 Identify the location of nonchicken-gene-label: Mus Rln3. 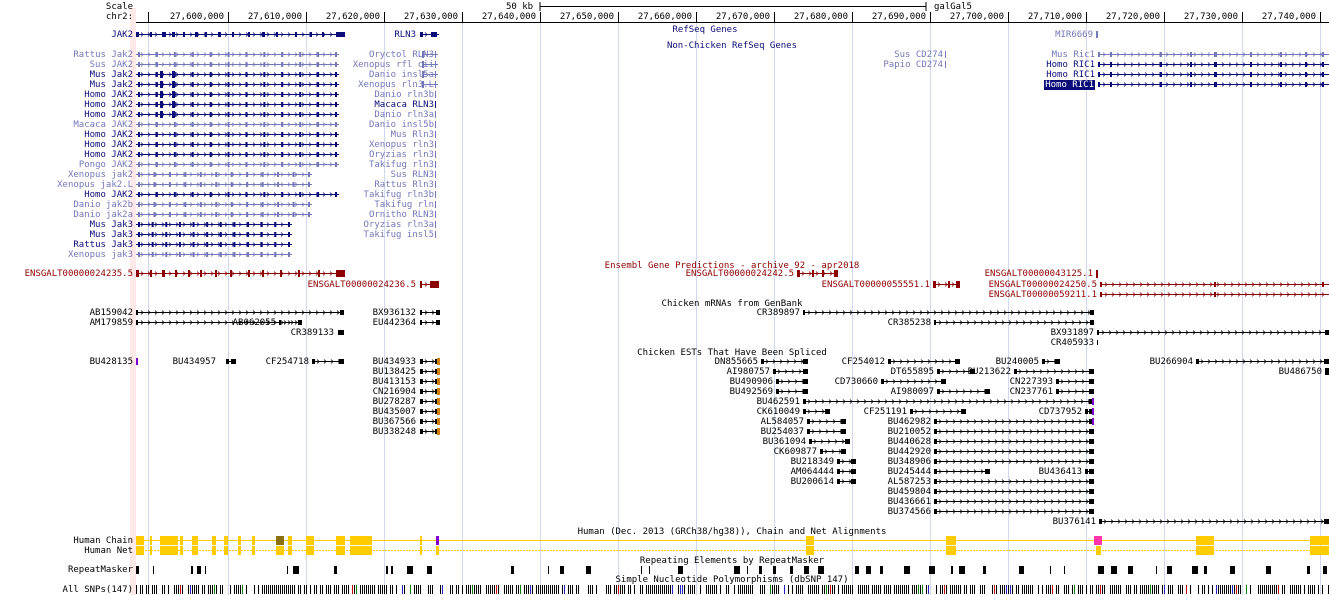
(412, 135).